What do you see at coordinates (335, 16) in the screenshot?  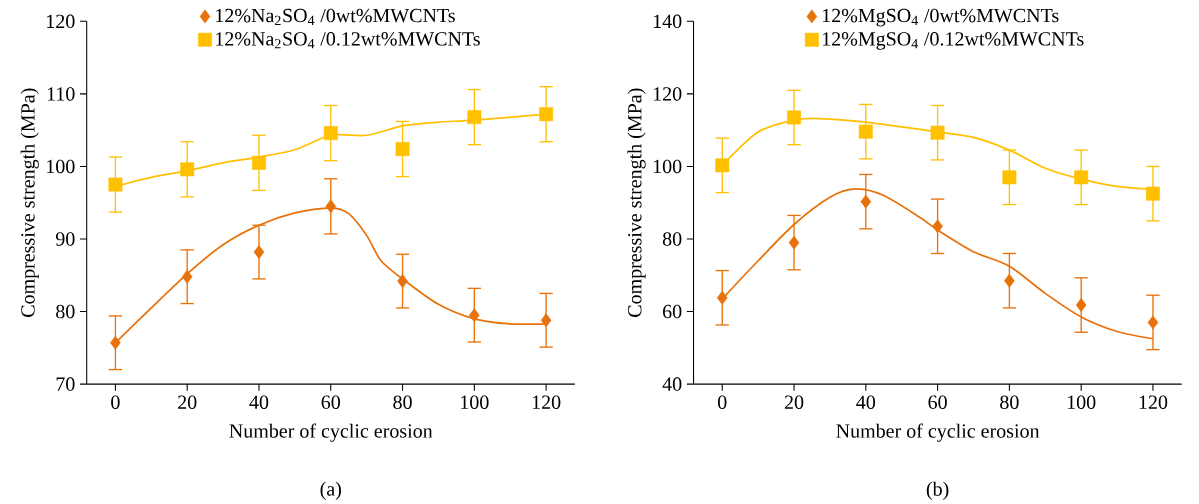 I see `legend-label: 12%Na$_{2}$SO$_{4}$ /0wt%MWCNTs` at bounding box center [335, 16].